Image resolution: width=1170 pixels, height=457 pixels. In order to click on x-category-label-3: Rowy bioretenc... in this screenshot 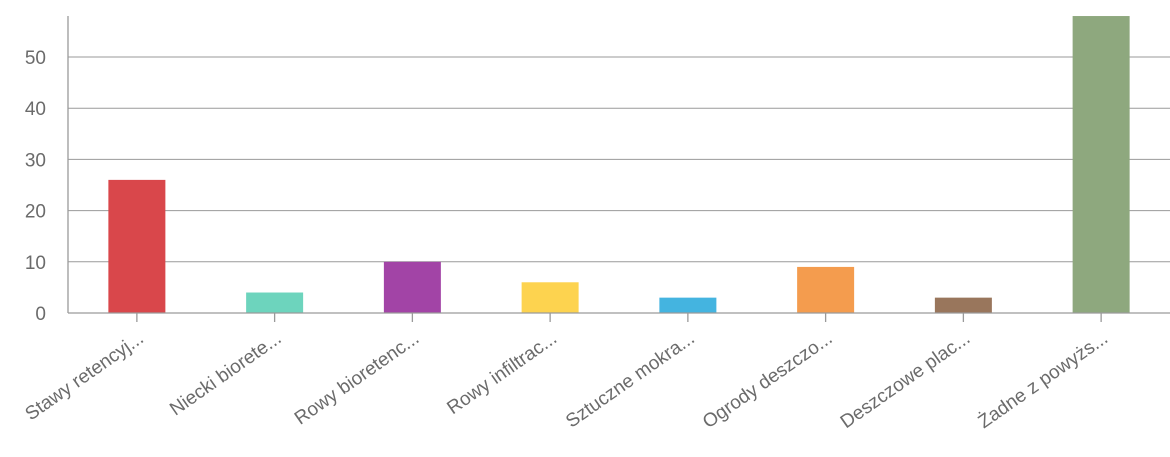, I will do `click(357, 378)`.